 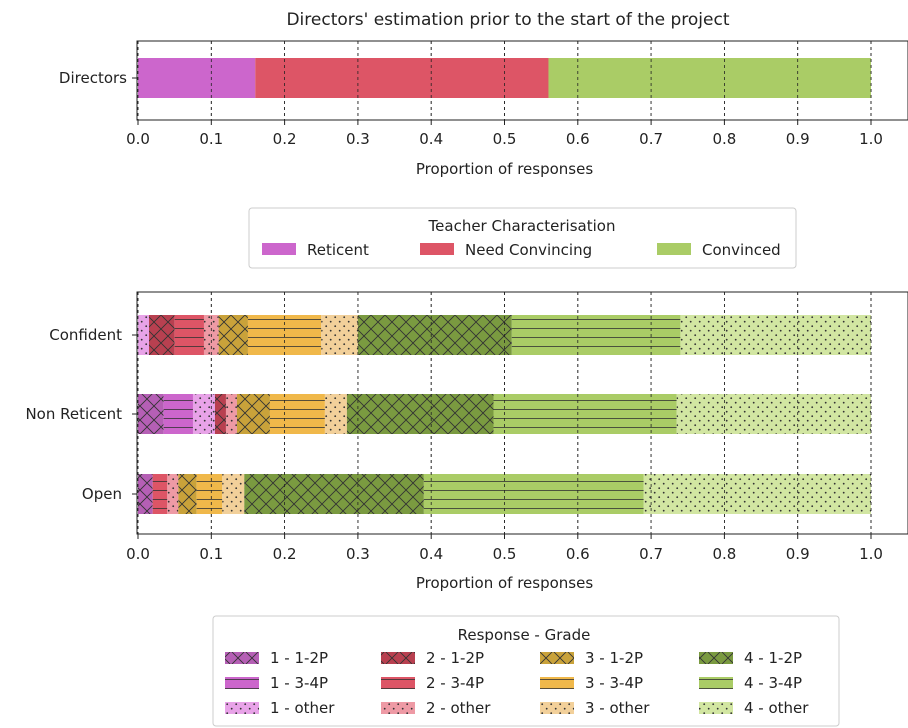 What do you see at coordinates (151, 414) in the screenshot?
I see `bar-non-reticent-1-1-2p` at bounding box center [151, 414].